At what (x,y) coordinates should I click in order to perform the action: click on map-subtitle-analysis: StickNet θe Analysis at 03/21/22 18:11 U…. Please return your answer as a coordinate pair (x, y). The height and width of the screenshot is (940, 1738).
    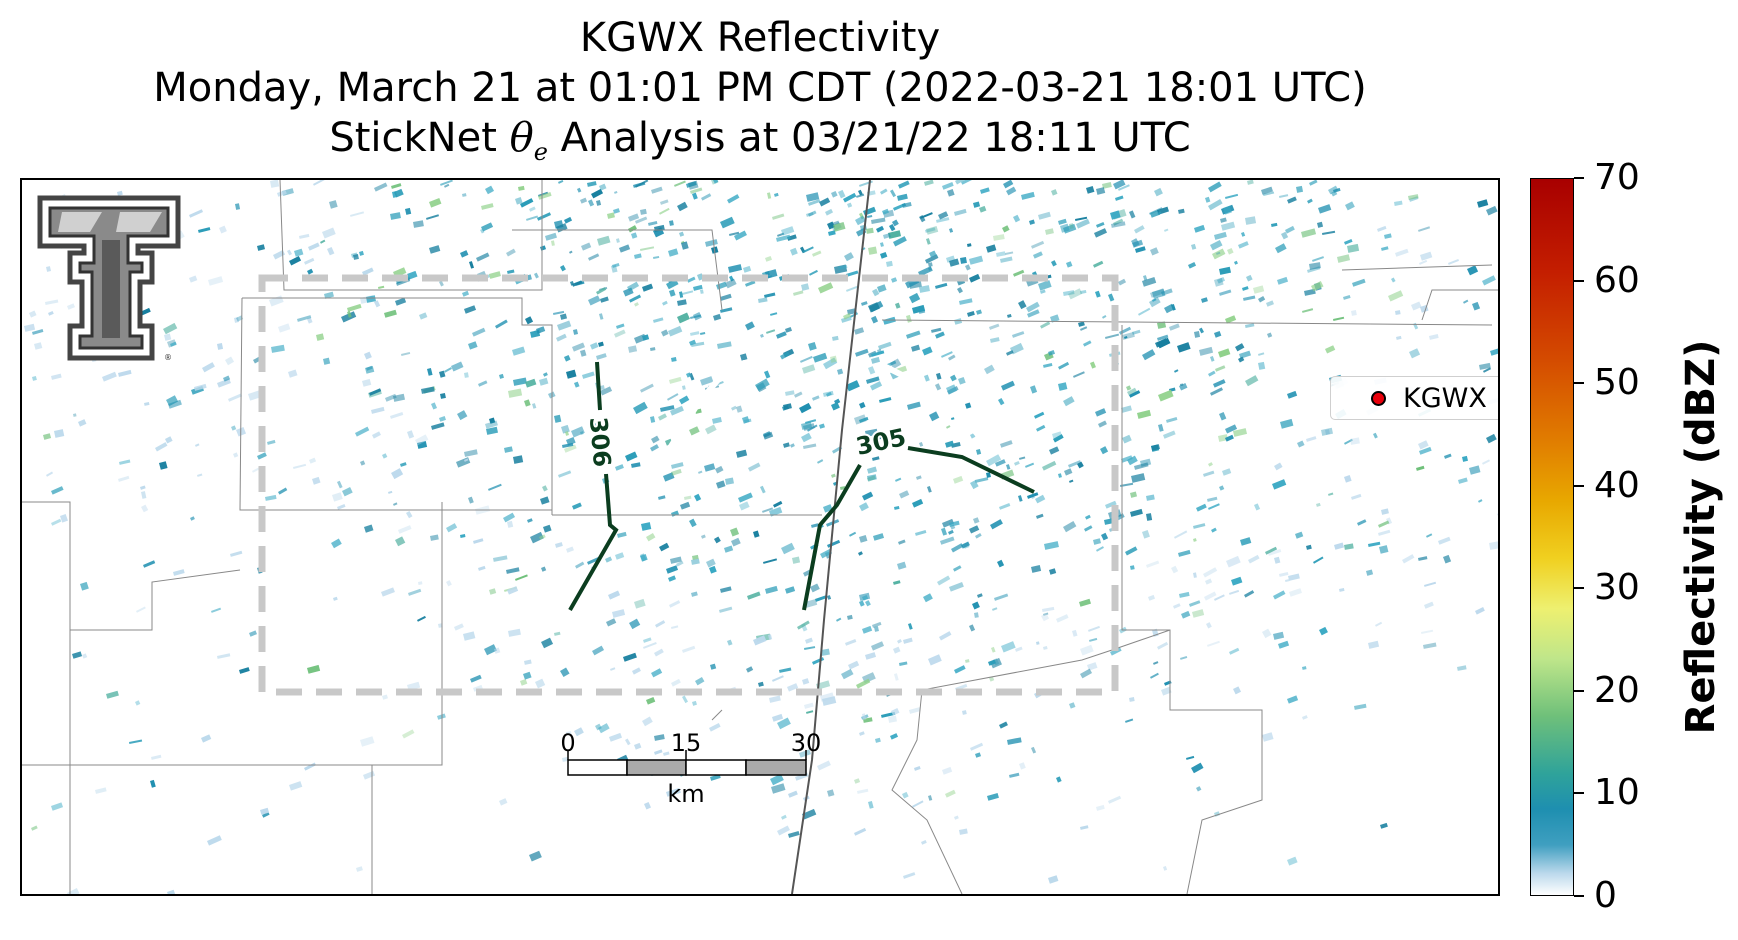
    Looking at the image, I should click on (760, 140).